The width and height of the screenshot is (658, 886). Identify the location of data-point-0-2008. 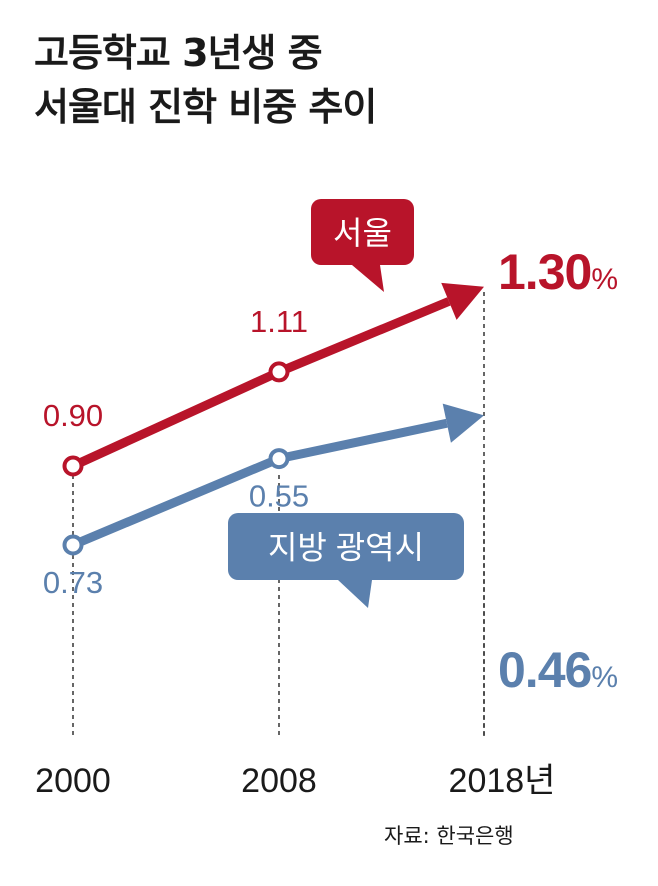
(279, 372).